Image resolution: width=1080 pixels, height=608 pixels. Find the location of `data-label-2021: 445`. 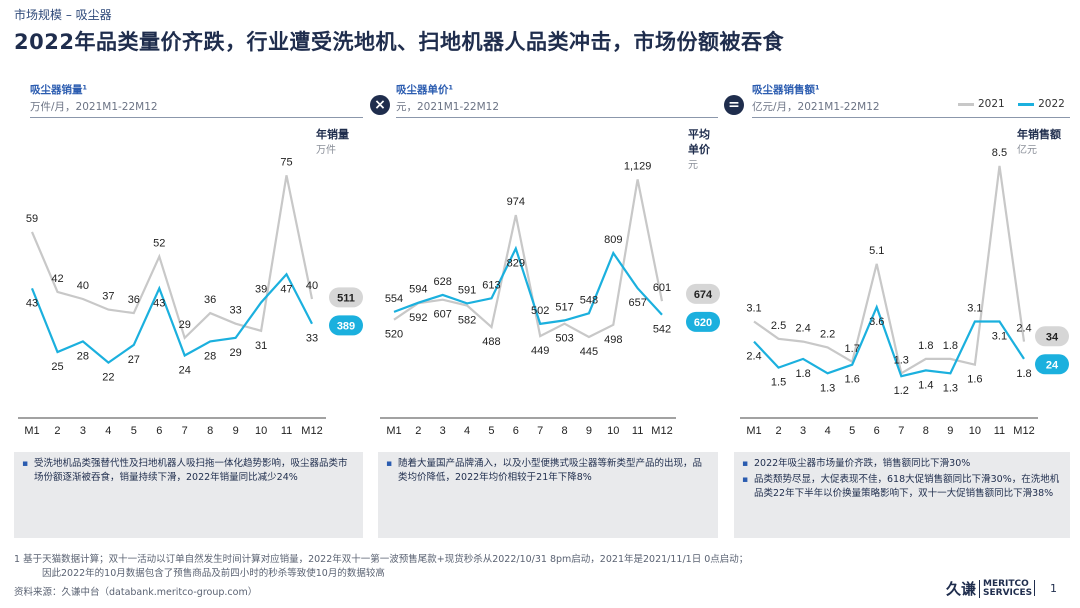

data-label-2021: 445 is located at coordinates (589, 352).